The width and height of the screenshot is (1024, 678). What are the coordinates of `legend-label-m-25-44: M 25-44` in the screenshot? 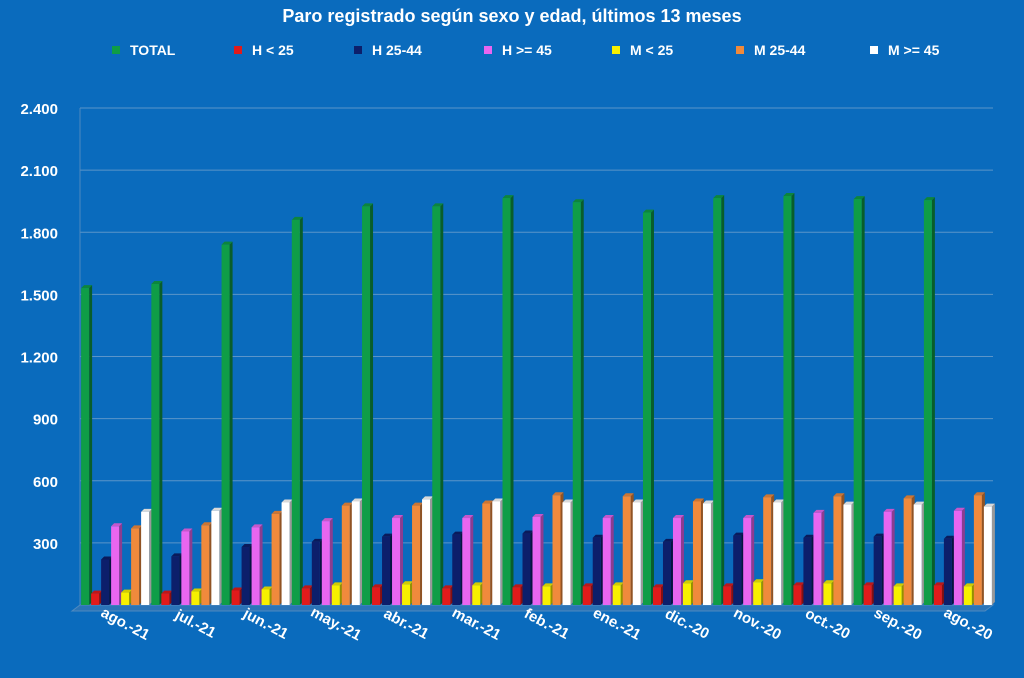 It's located at (780, 50).